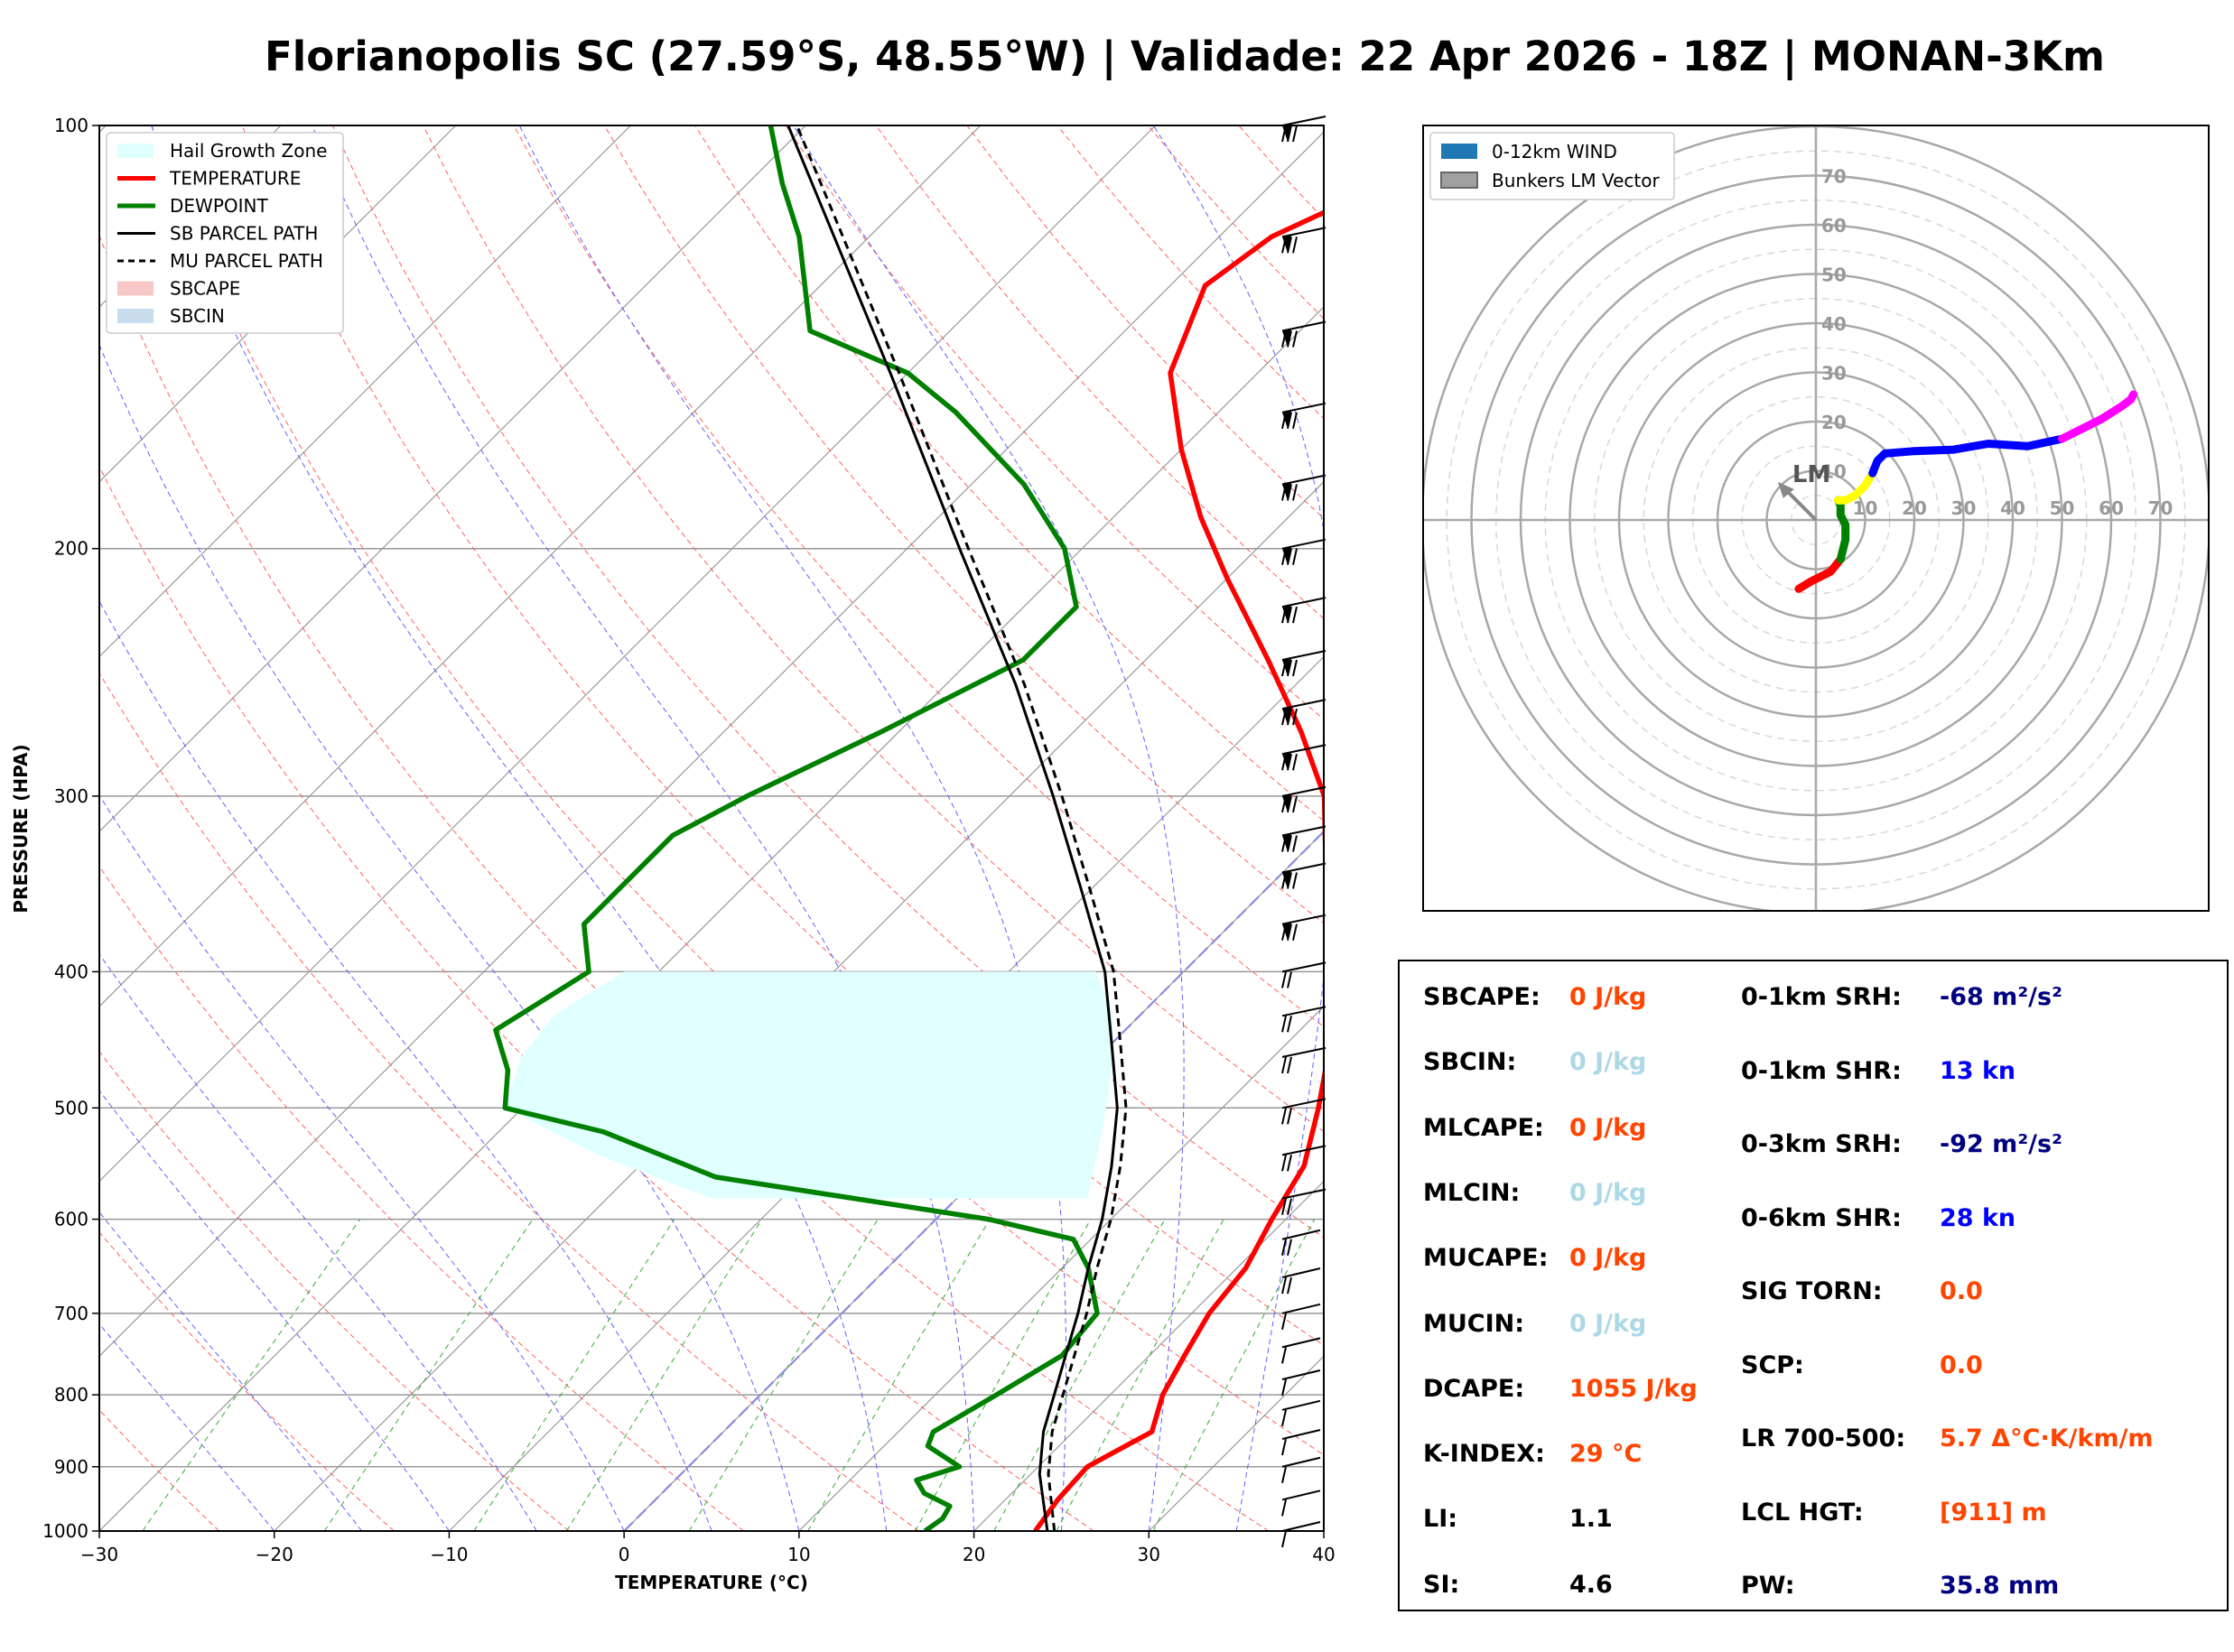 The width and height of the screenshot is (2234, 1652). Describe the element at coordinates (1550, 180) in the screenshot. I see `hodograph-legend-item: Bunkers LM Vector` at that location.